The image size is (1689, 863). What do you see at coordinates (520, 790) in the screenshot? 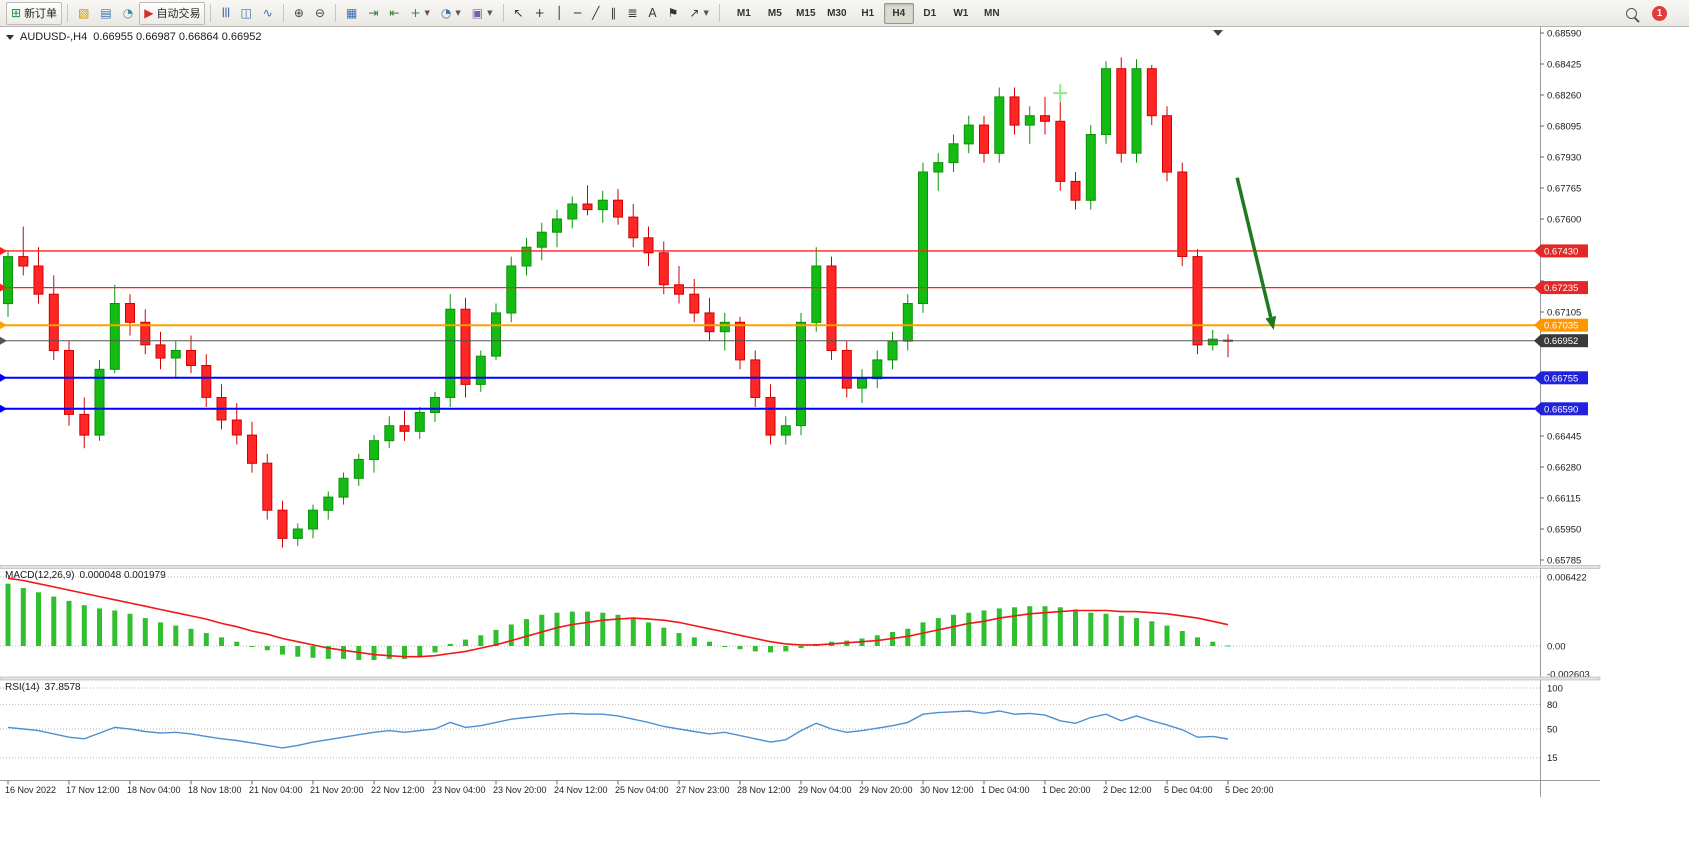
I see `svg-text: 23 Nov 20:00` at bounding box center [520, 790].